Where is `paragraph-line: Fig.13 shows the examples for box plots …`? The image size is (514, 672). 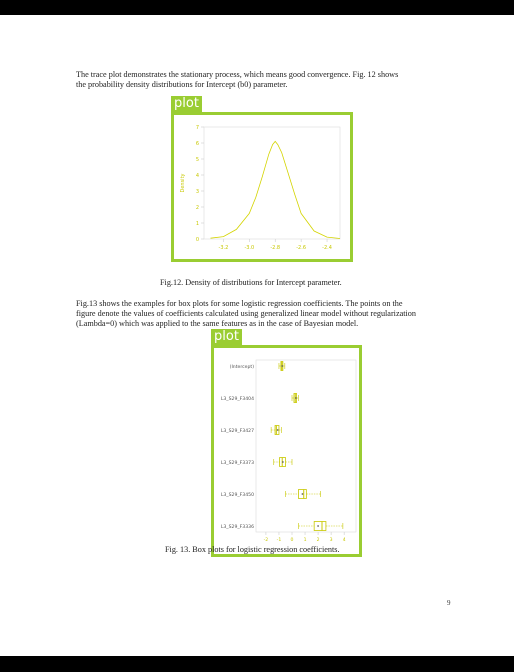 paragraph-line: Fig.13 shows the examples for box plots … is located at coordinates (264, 304).